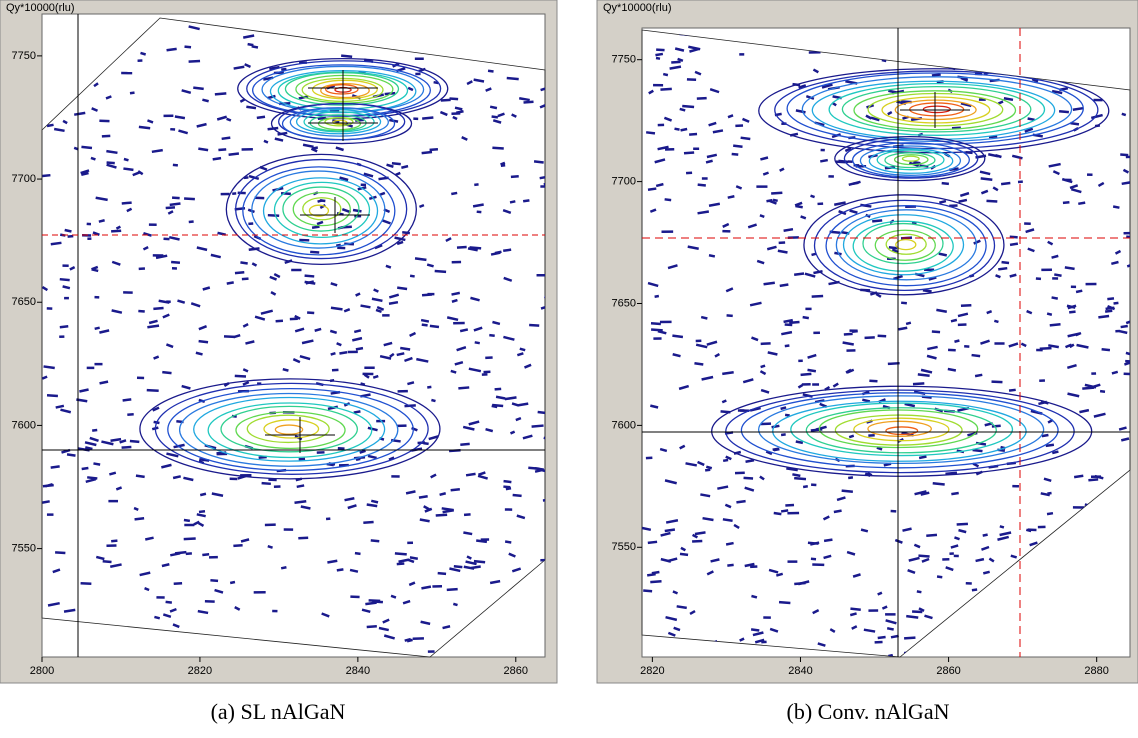  I want to click on x-tick-label: 2840, so click(358, 671).